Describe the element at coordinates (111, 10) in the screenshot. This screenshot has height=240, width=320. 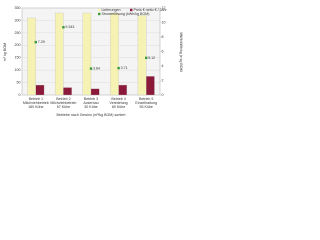
I see `legend-label: Lieferungen` at that location.